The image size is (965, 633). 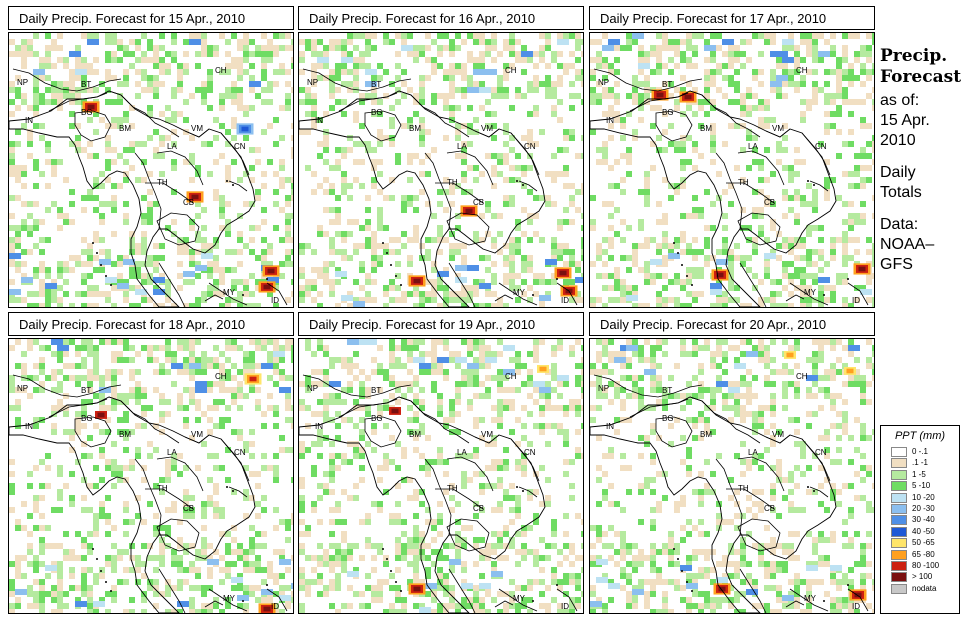 I want to click on border-line, so click(x=238, y=186).